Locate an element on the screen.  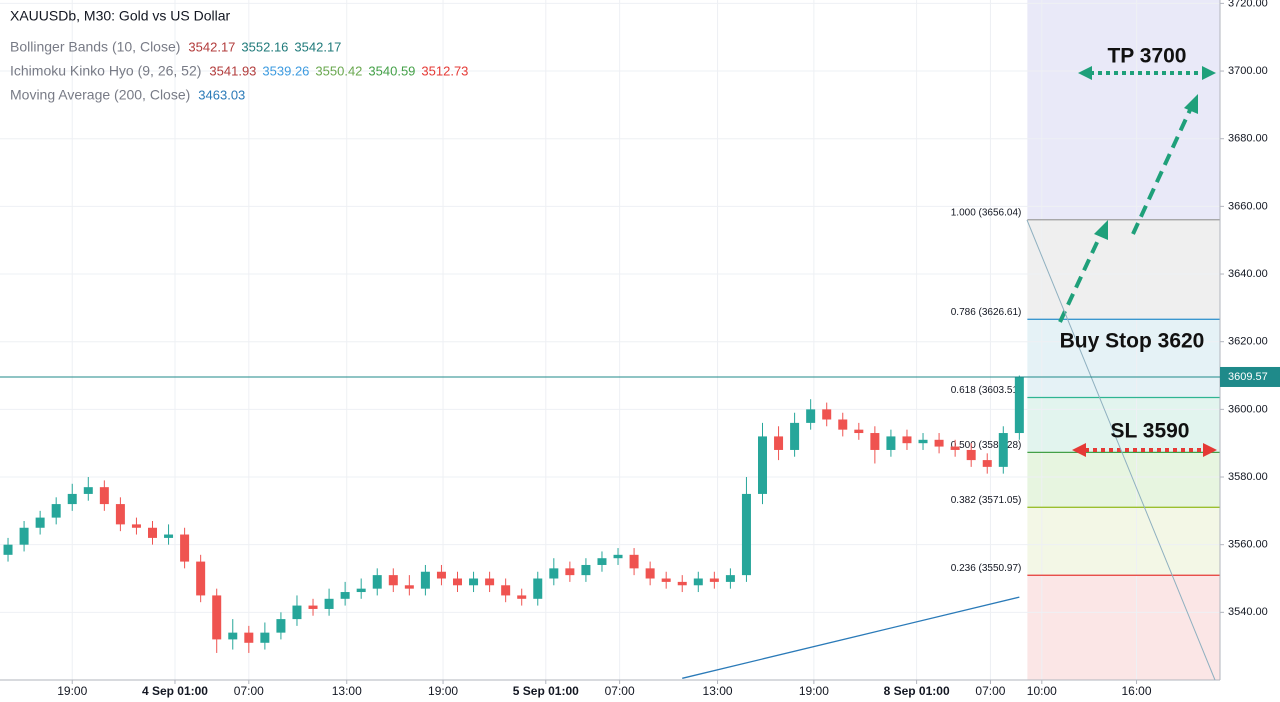
y-tick-label: 3580.00 is located at coordinates (1248, 477).